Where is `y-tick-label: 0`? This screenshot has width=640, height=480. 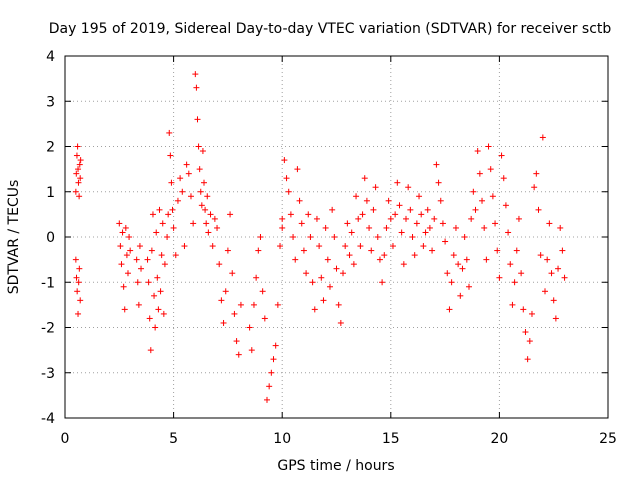 y-tick-label: 0 is located at coordinates (50, 238).